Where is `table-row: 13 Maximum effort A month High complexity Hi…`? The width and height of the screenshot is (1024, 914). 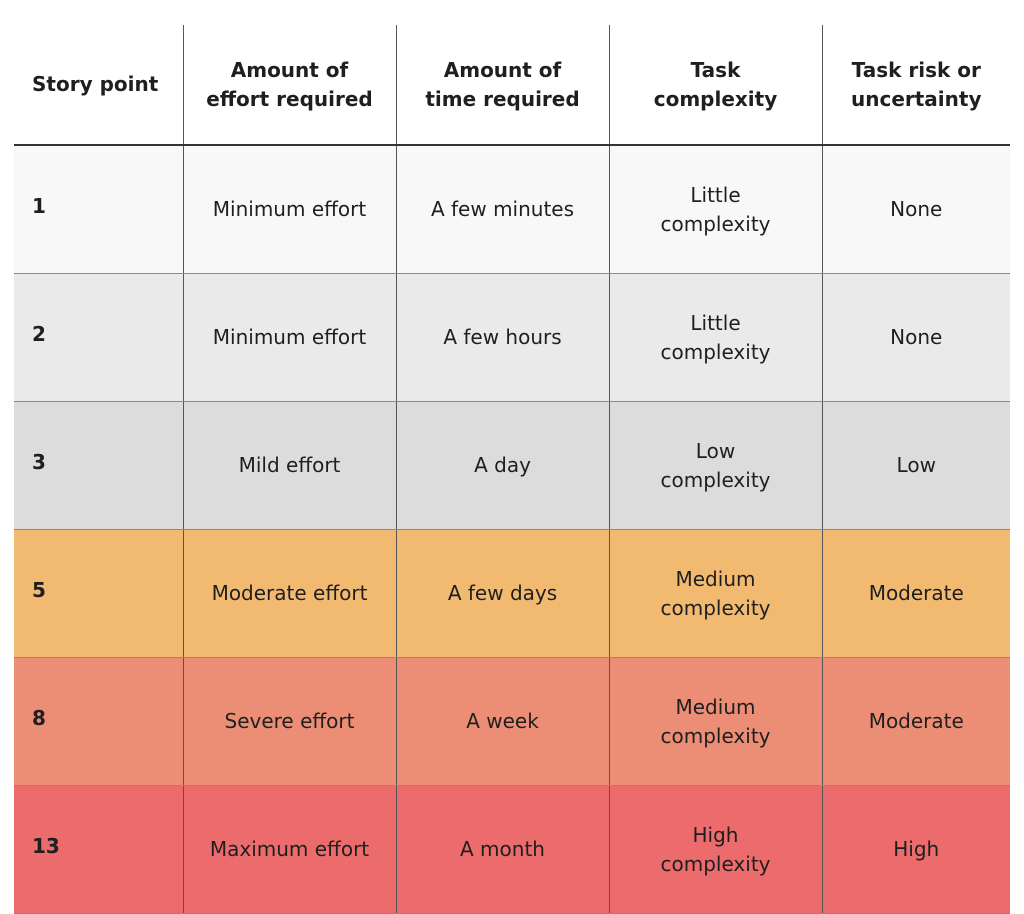
table-row: 13 Maximum effort A month High complexity Hi… is located at coordinates (512, 849).